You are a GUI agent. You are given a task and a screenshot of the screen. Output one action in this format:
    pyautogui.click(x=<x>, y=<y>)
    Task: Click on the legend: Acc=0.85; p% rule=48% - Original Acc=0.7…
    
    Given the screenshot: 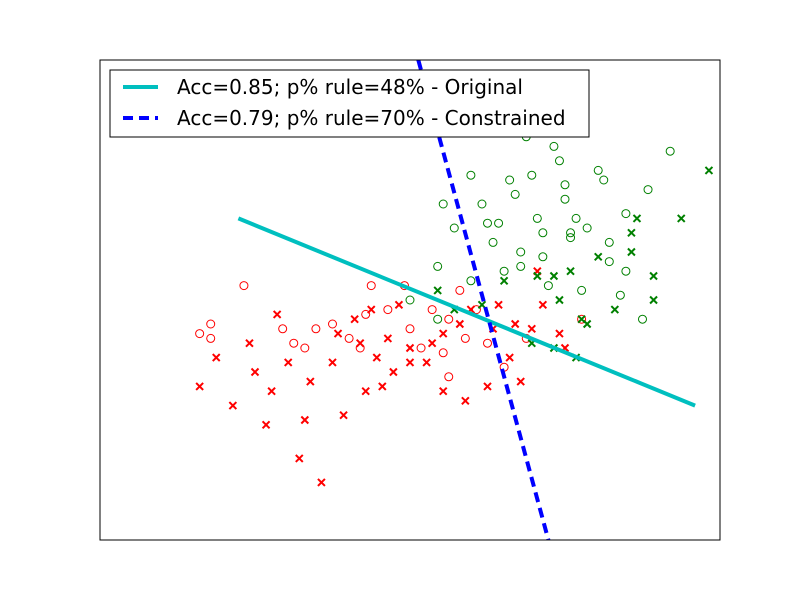 What is the action you would take?
    pyautogui.click(x=349, y=103)
    